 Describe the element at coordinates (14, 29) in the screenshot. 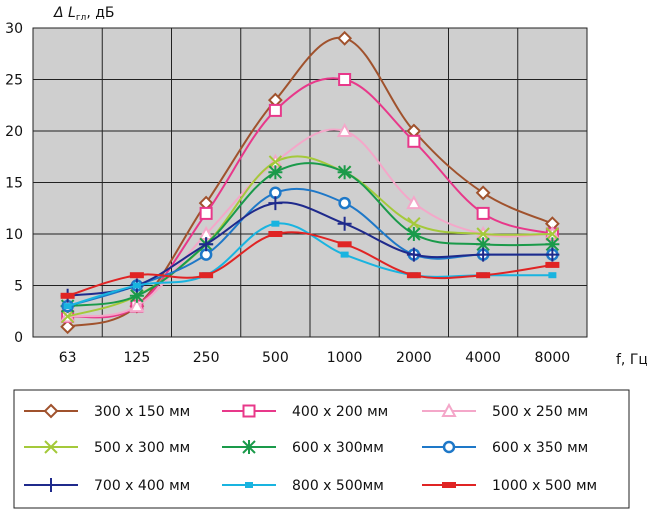

I see `y-tick-label: 30` at that location.